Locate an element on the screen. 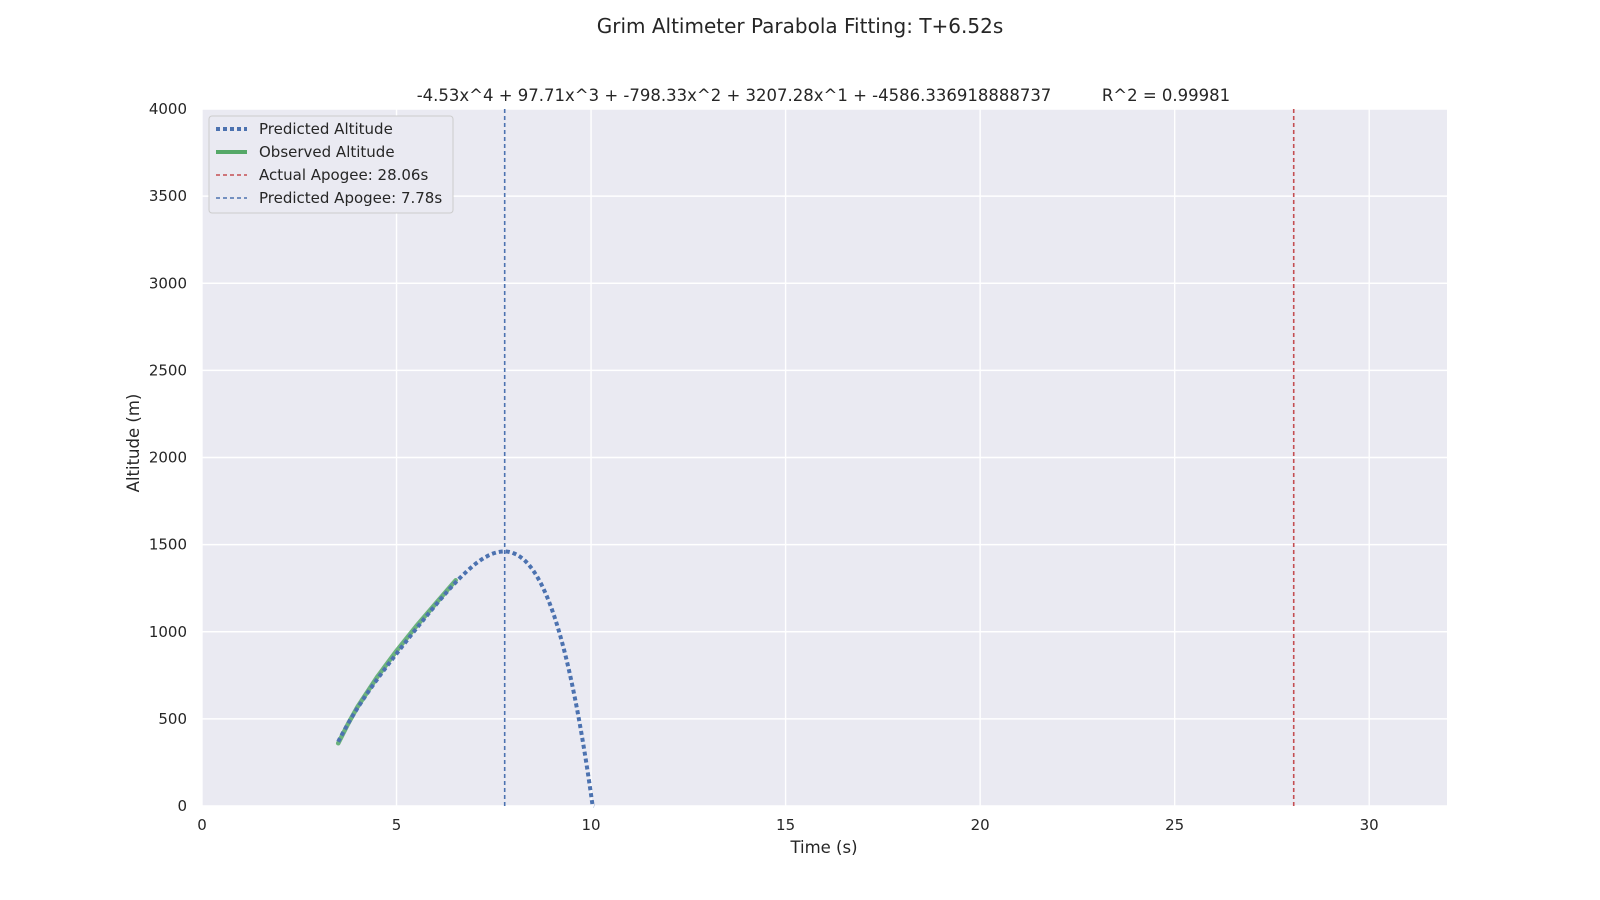 This screenshot has height=900, width=1600. y-tick-label: 4000 is located at coordinates (168, 109).